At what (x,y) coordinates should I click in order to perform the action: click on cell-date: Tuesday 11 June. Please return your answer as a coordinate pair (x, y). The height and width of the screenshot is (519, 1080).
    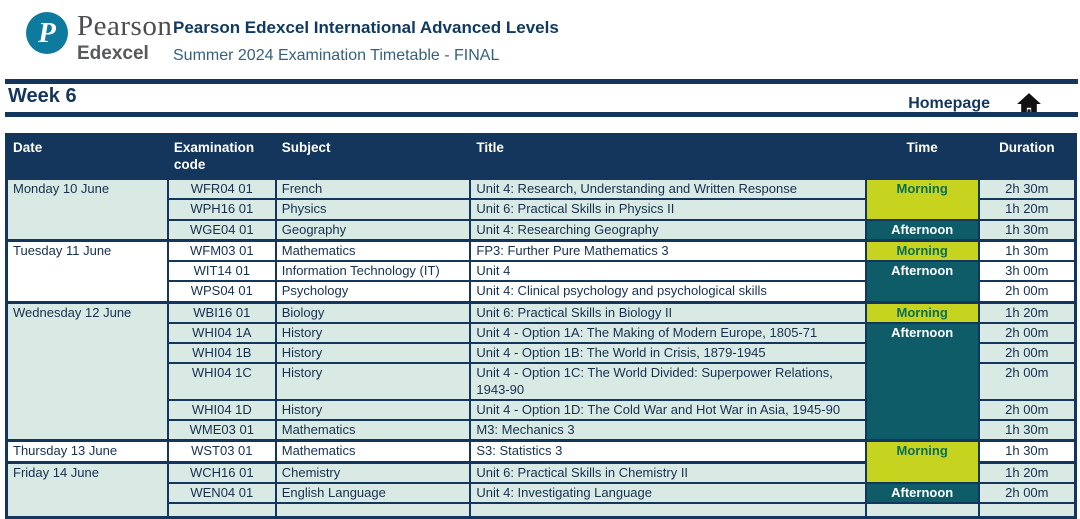
    Looking at the image, I should click on (87, 270).